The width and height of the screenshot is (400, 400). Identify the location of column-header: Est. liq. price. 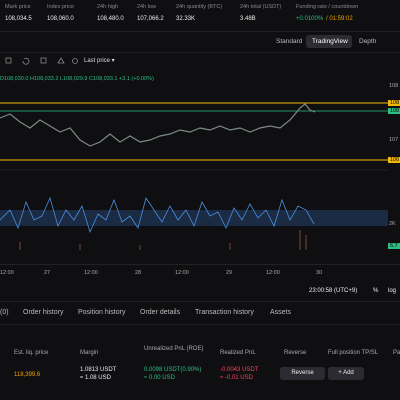
(31, 353).